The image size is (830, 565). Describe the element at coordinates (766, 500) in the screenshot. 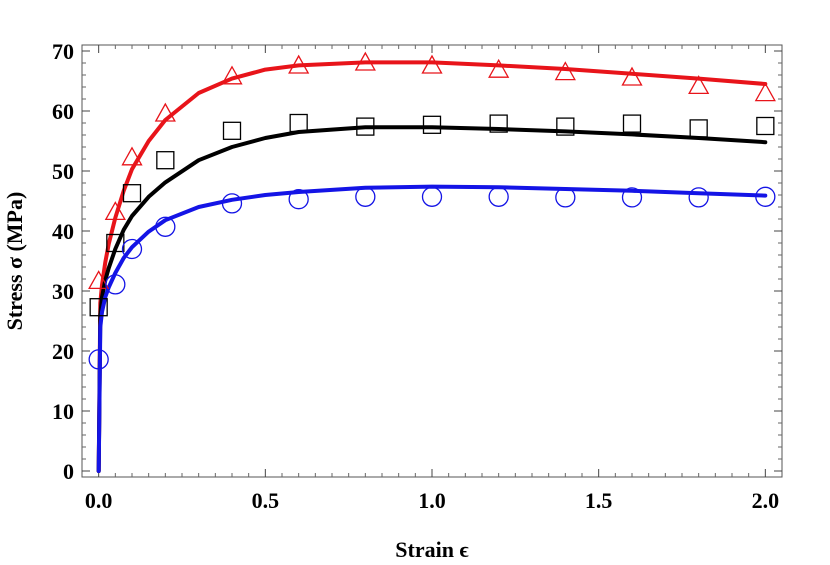

I see `x-tick-label: 2.0` at that location.